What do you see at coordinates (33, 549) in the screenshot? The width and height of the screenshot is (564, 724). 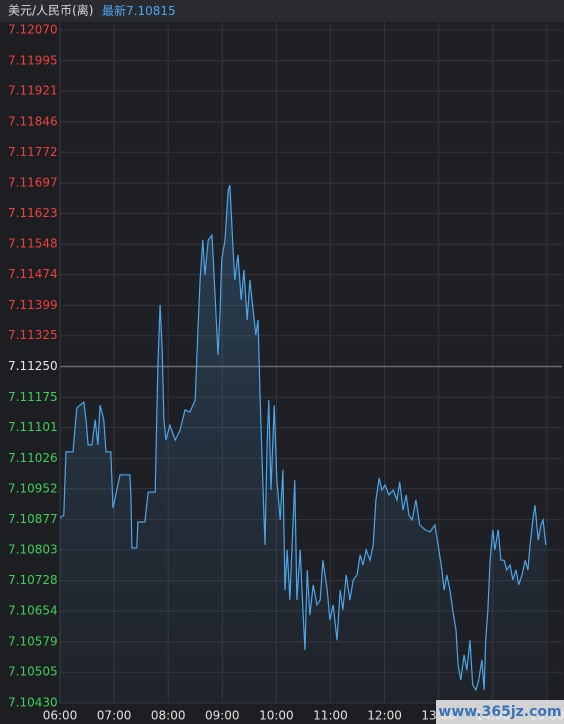 I see `y-tick-label: 7.10803` at bounding box center [33, 549].